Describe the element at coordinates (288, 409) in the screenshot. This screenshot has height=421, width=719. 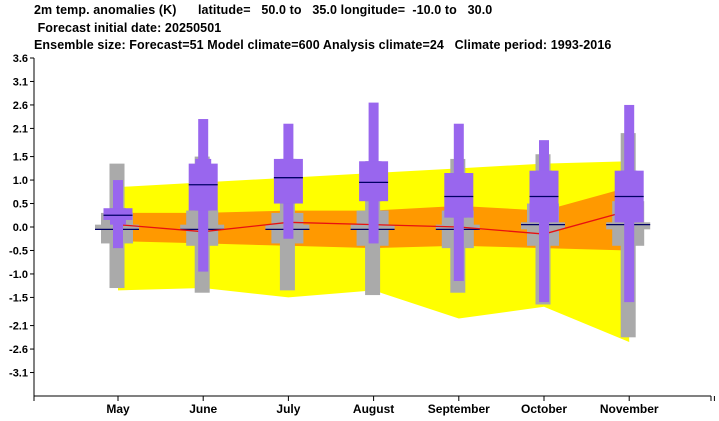
I see `x-tick-label-july: July` at that location.